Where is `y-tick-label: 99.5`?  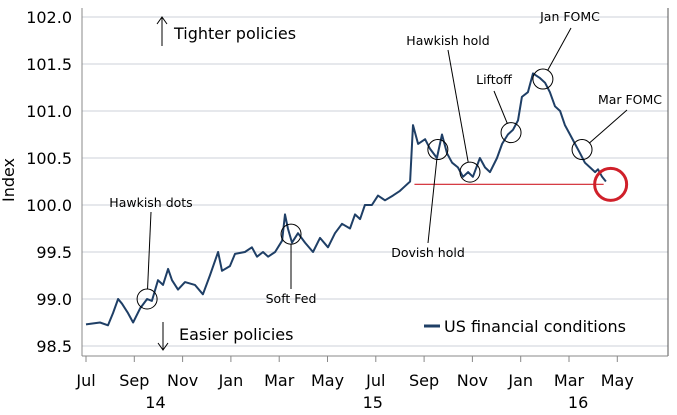
y-tick-label: 99.5 is located at coordinates (54, 252).